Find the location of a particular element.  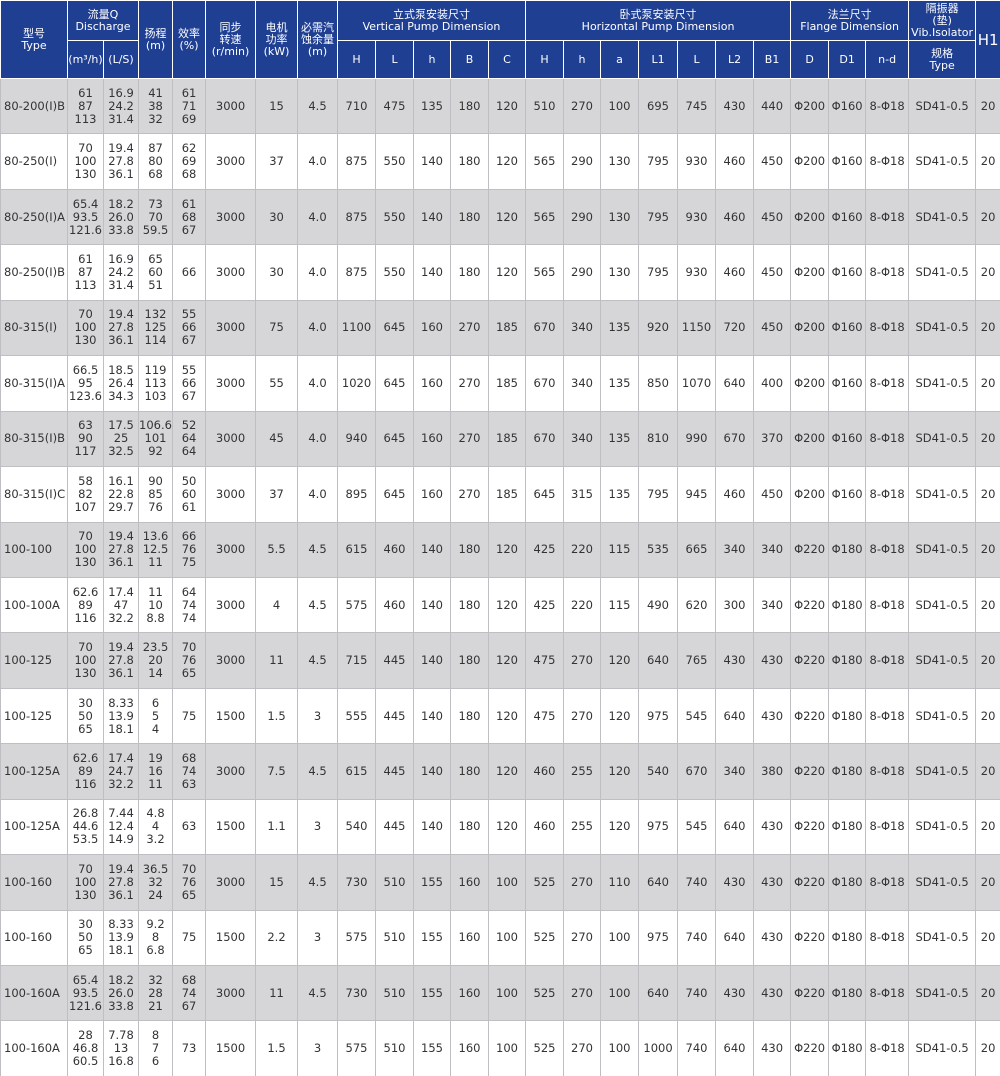

data-cell: 17.4 24.7 32.2 is located at coordinates (121, 771).